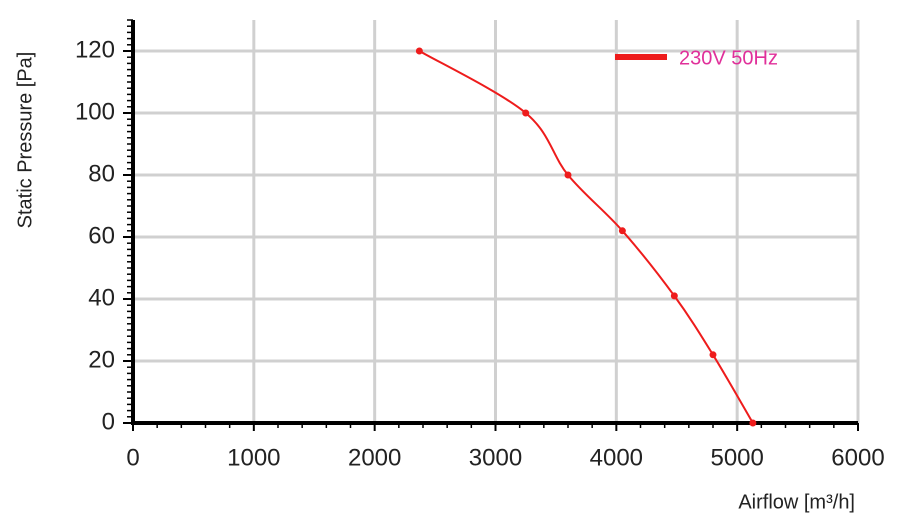  Describe the element at coordinates (101, 173) in the screenshot. I see `y-tick-label: 80` at that location.